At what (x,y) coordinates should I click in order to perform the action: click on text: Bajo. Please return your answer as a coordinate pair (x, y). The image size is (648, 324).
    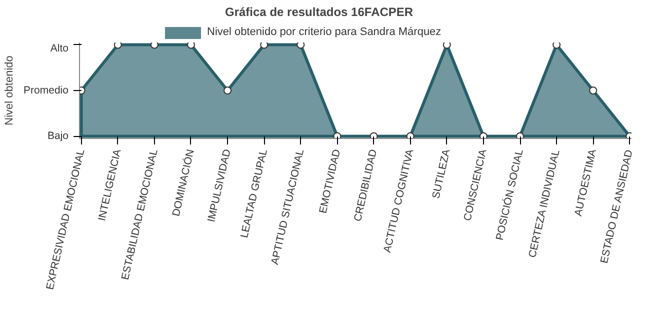
    Looking at the image, I should click on (58, 136).